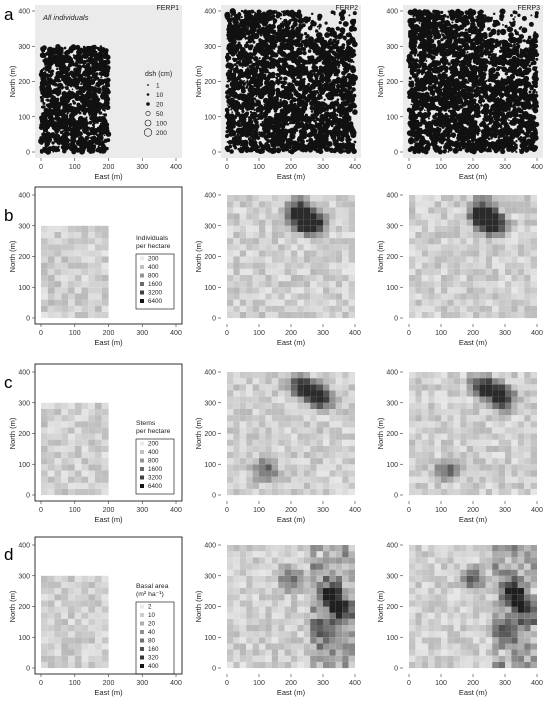 The height and width of the screenshot is (715, 550). Describe the element at coordinates (108, 176) in the screenshot. I see `x-axis-label: East (m)` at that location.